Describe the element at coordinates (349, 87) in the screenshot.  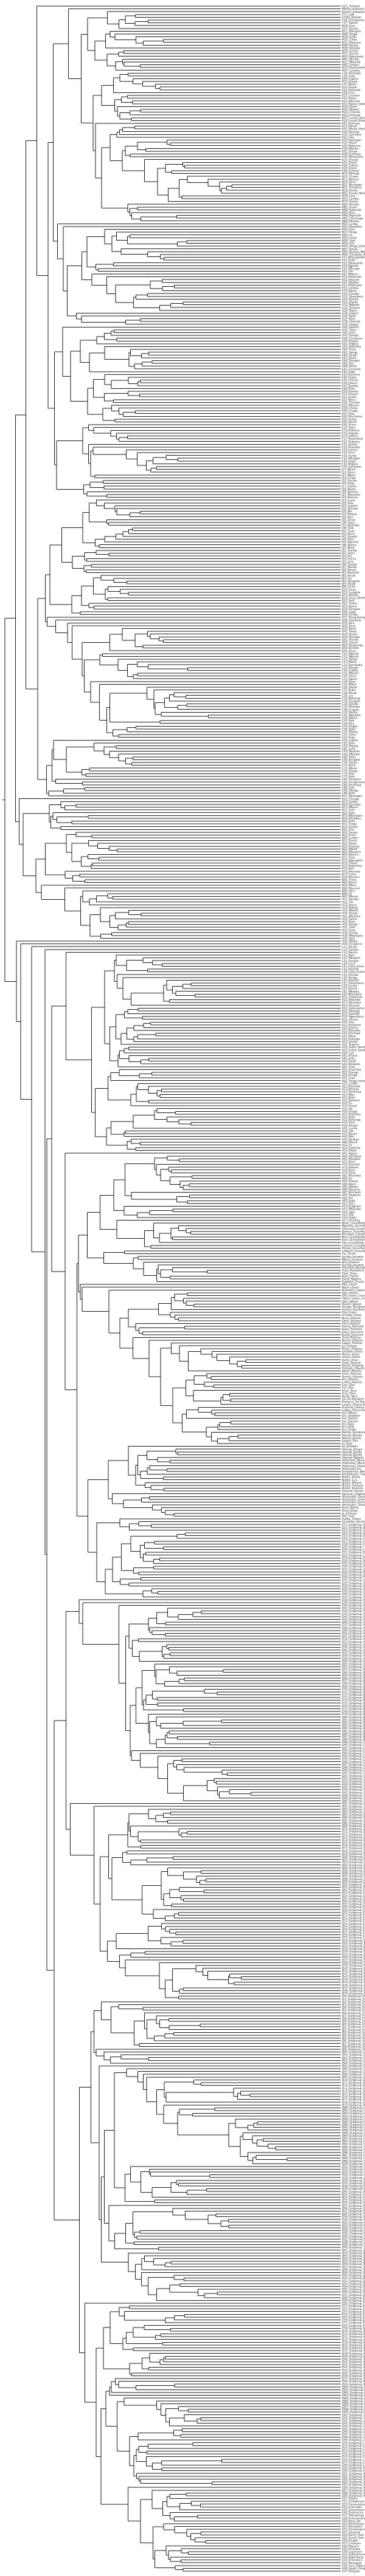
I see `tip-label: K23_Myala` at that location.